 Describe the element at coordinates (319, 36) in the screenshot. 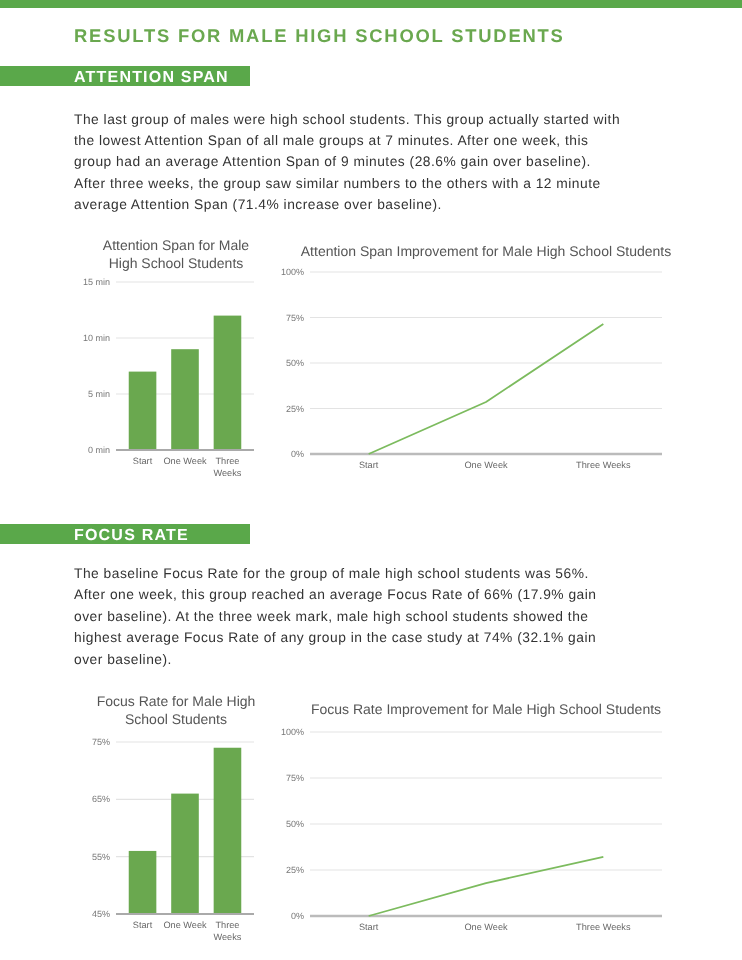

I see `text: RESULTS FOR MALE HIGH SCHOOL STUDENTS` at that location.